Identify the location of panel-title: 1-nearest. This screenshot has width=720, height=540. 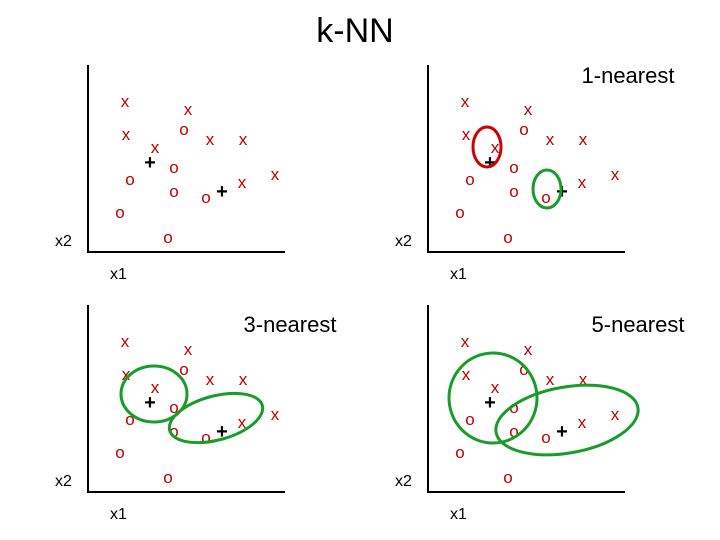
(628, 75).